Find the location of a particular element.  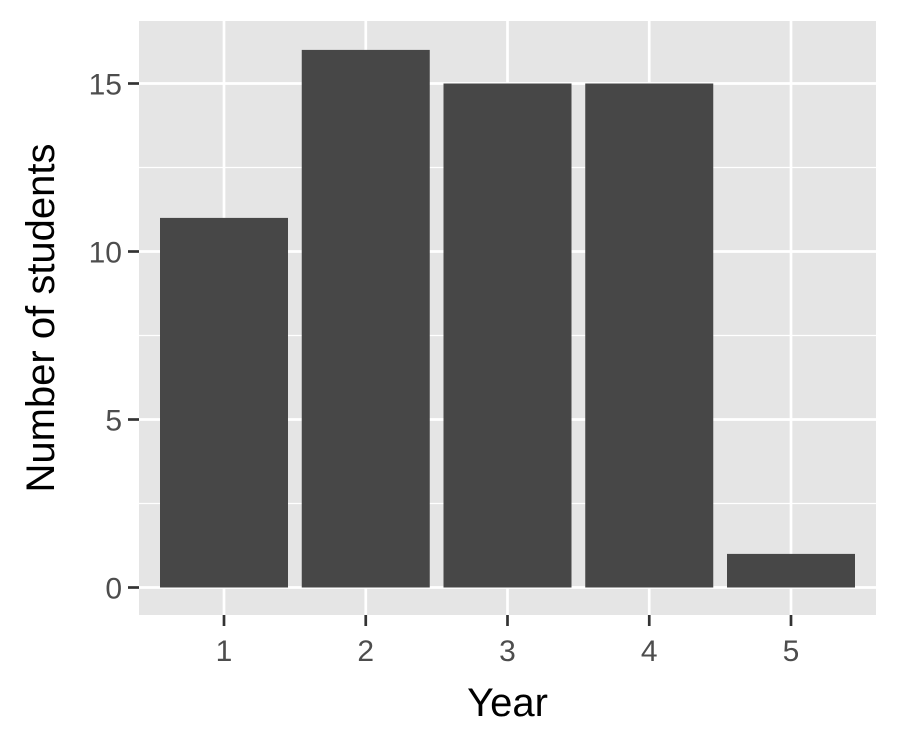

x-tick-label: 3 is located at coordinates (507, 651).